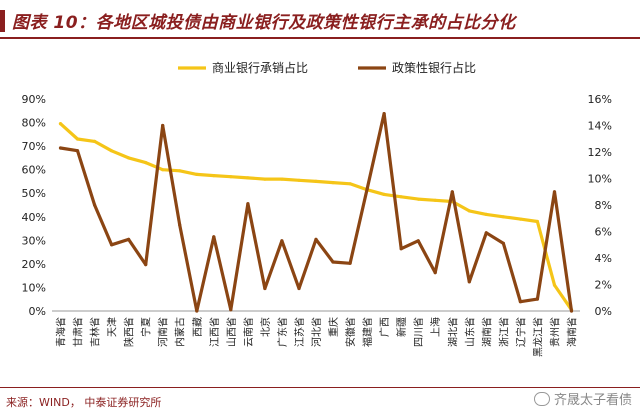 Image resolution: width=640 pixels, height=415 pixels. What do you see at coordinates (248, 332) in the screenshot?
I see `category-label: 云南省` at bounding box center [248, 332].